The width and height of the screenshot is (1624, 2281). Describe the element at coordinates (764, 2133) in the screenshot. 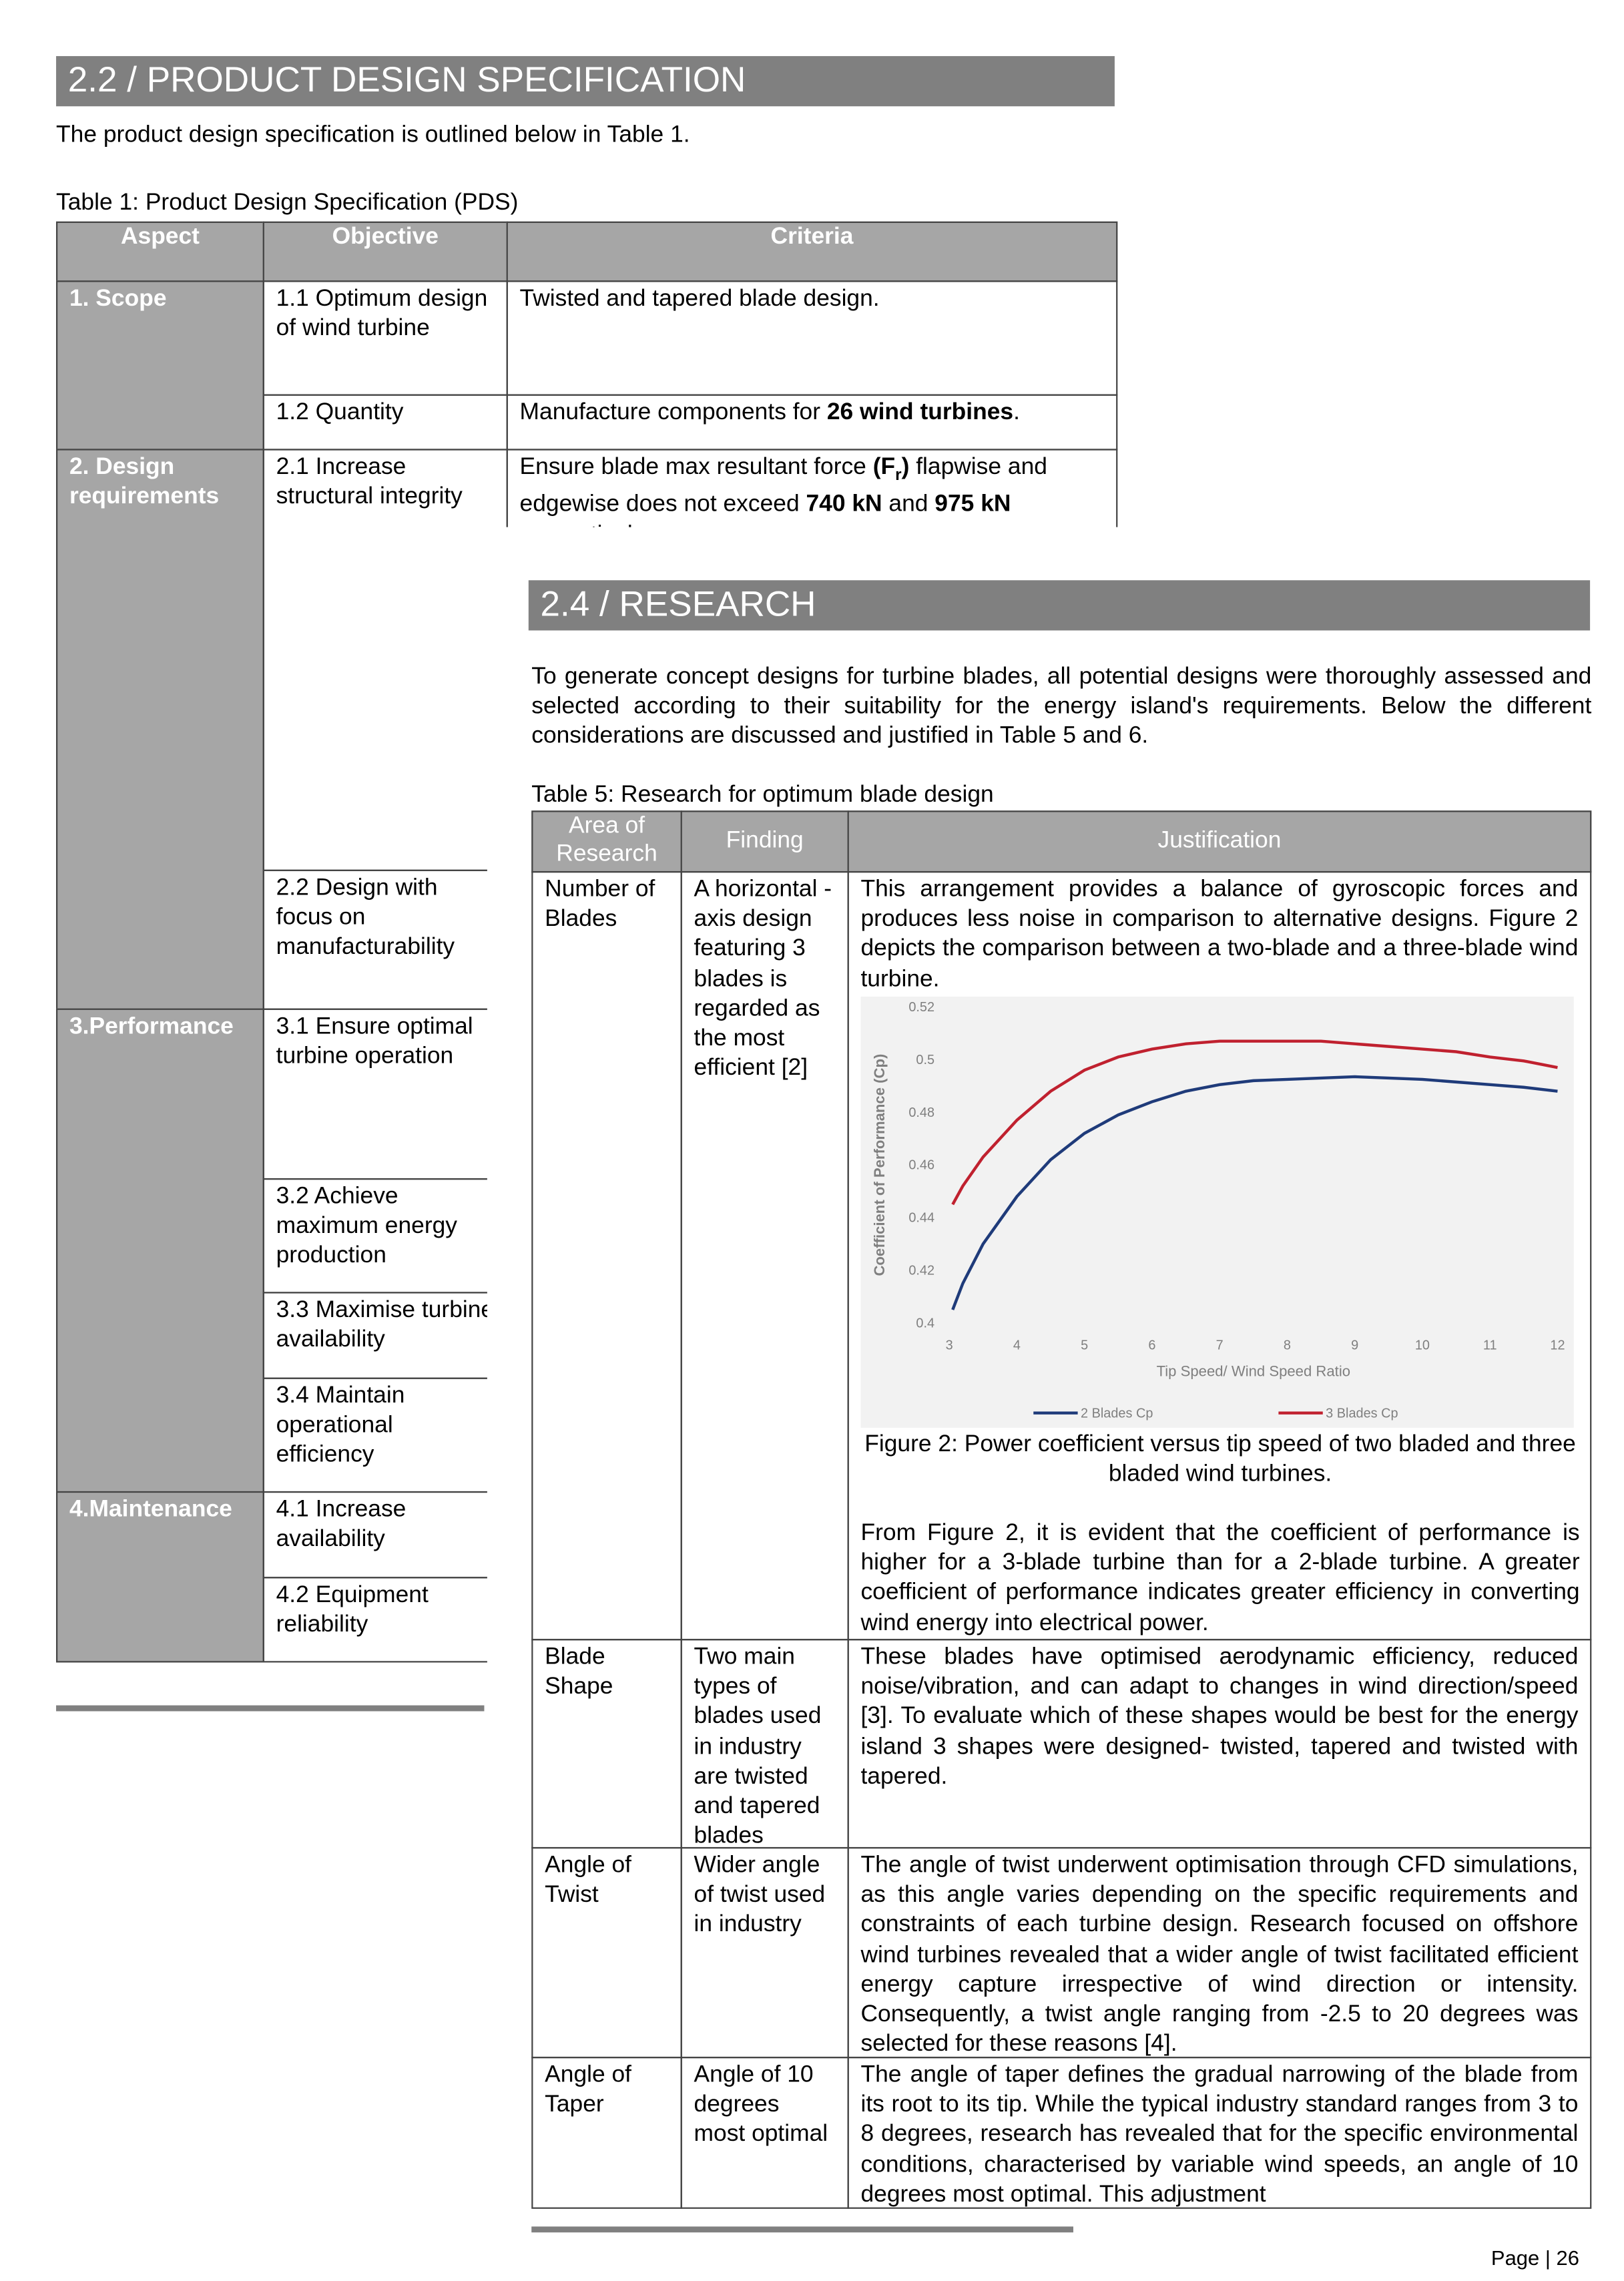

I see `finding: Angle of 10 degrees most optimal` at that location.